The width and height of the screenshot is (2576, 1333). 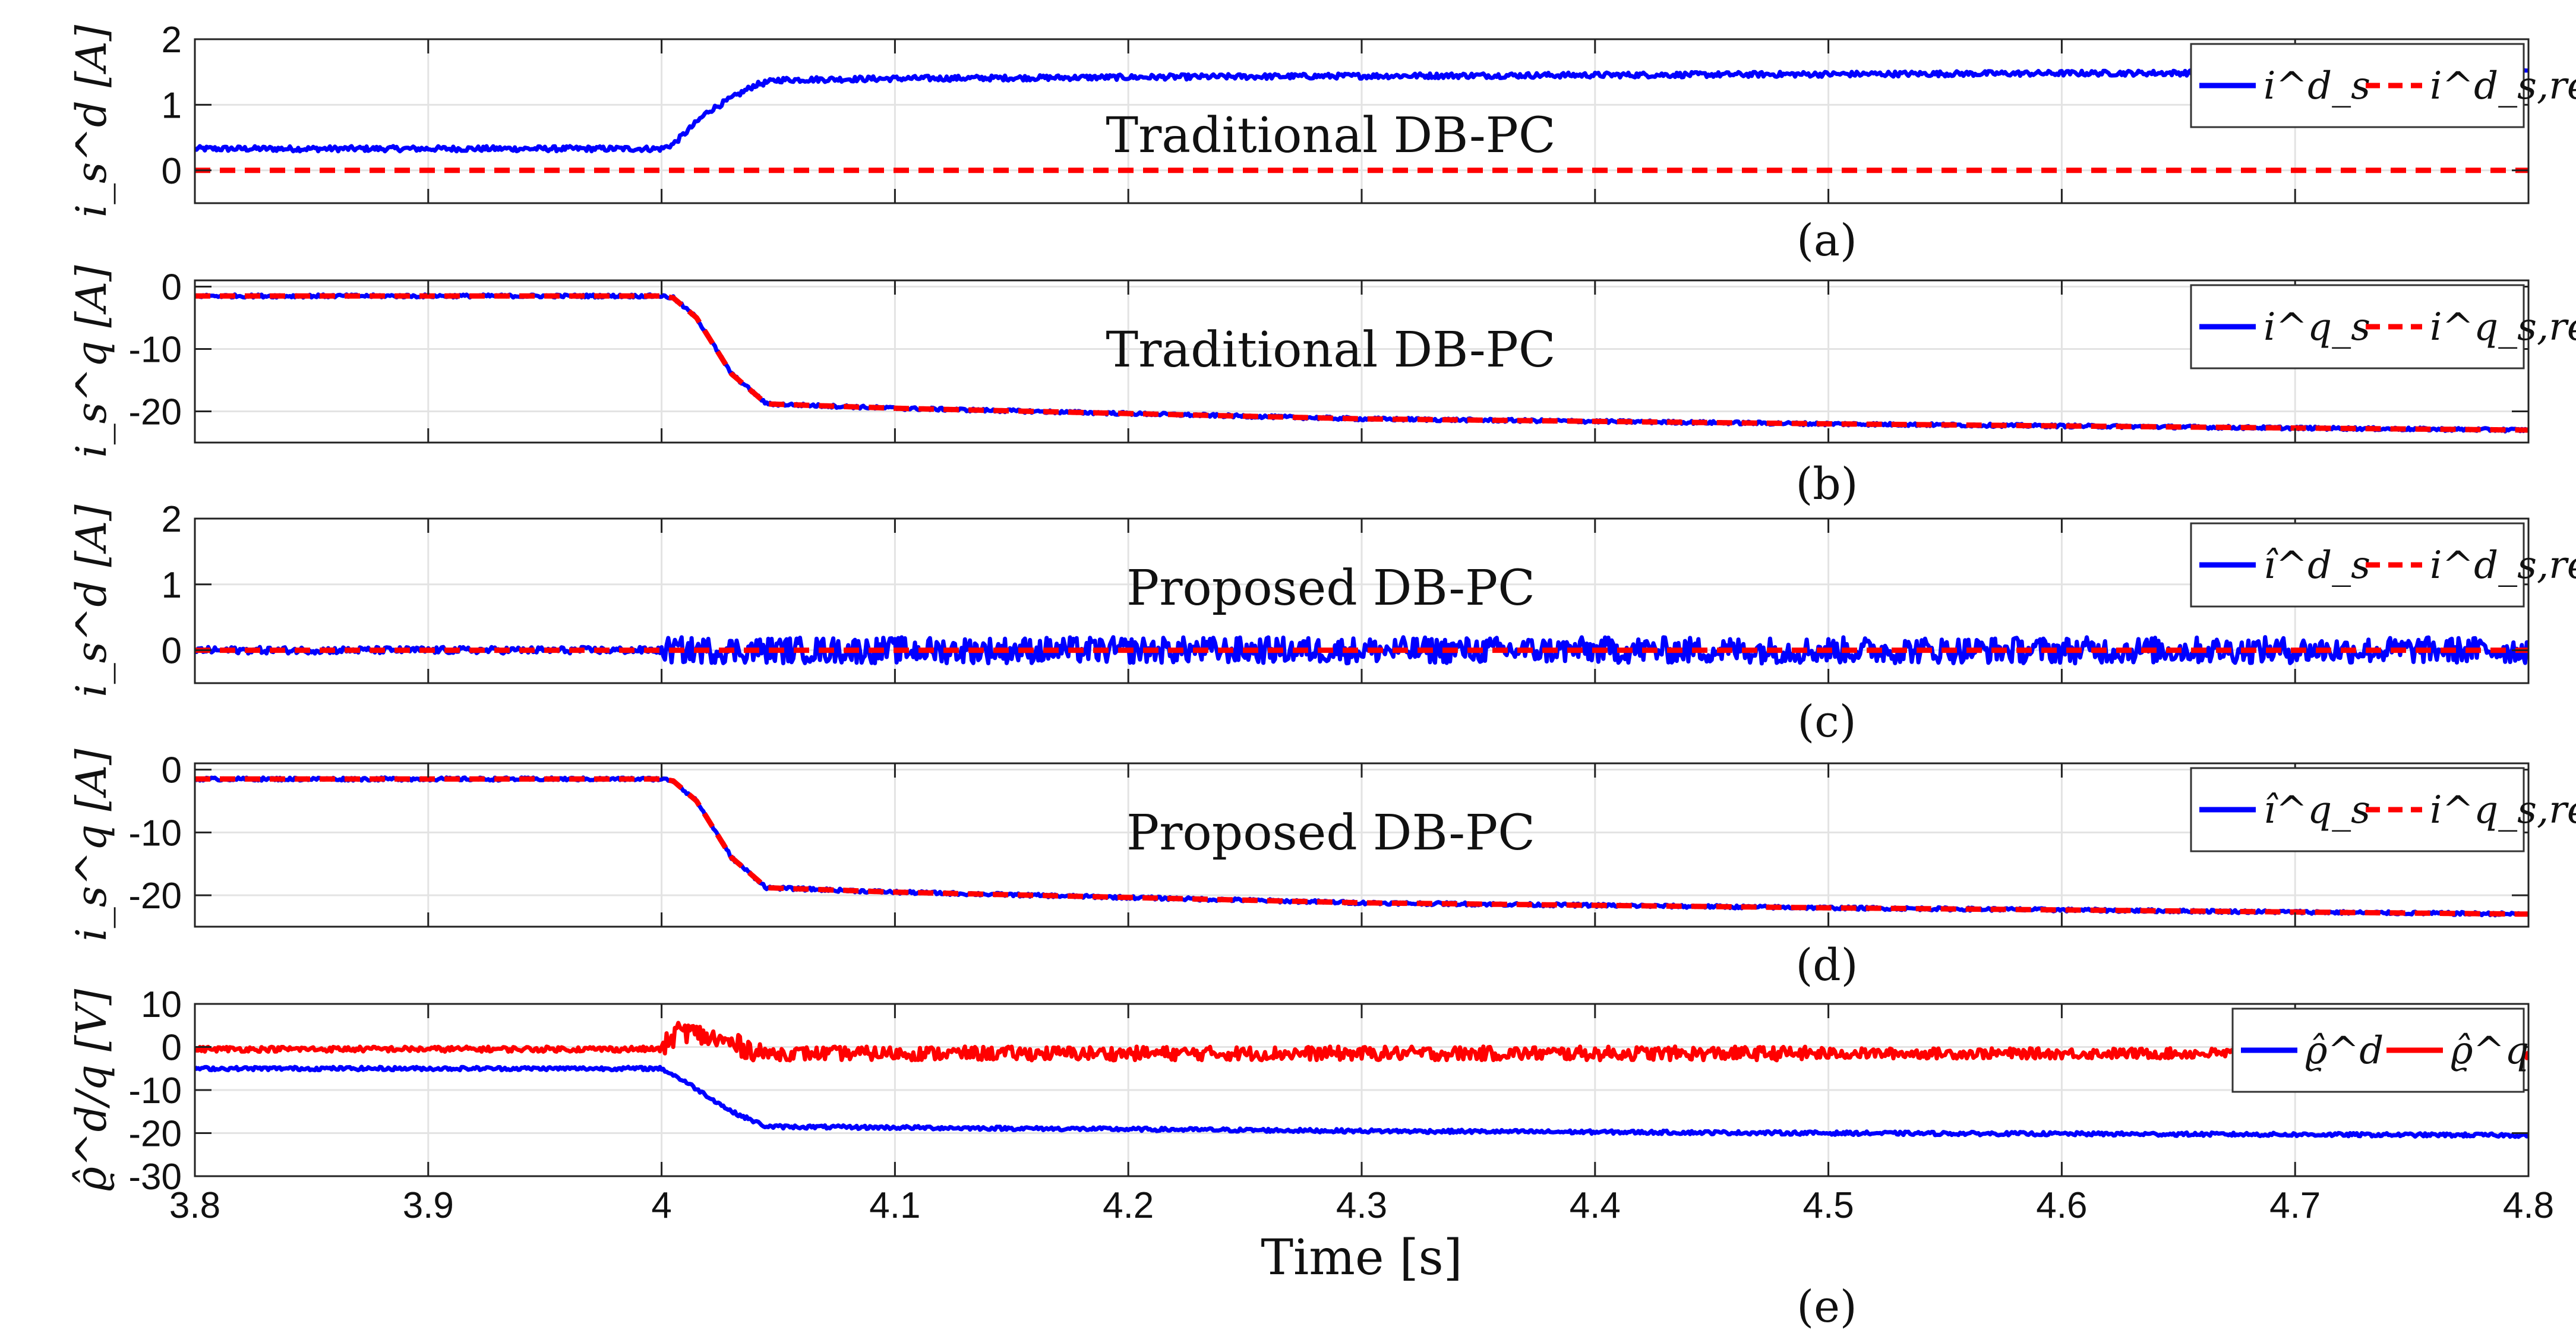 I want to click on panel-caption: (d), so click(x=1826, y=965).